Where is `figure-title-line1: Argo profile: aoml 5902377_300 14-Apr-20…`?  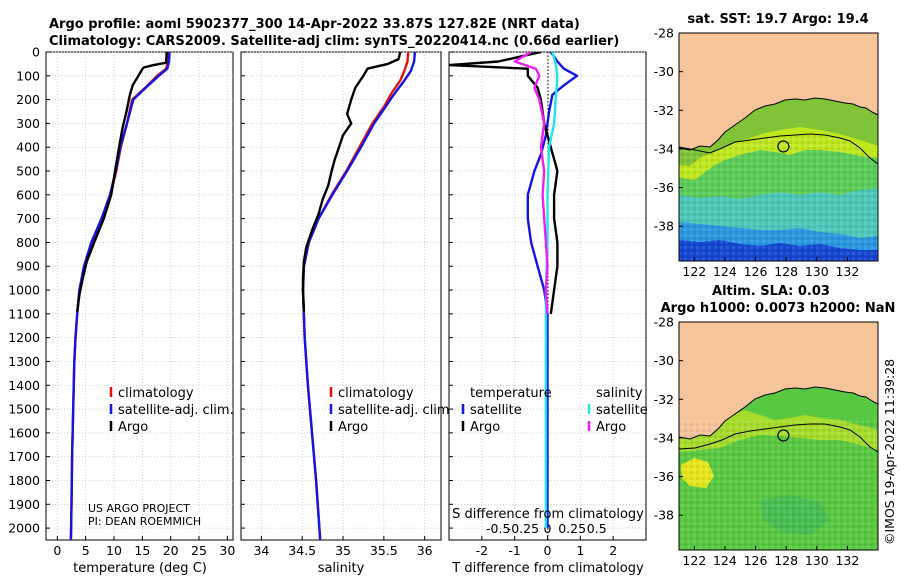
figure-title-line1: Argo profile: aoml 5902377_300 14-Apr-20… is located at coordinates (314, 24).